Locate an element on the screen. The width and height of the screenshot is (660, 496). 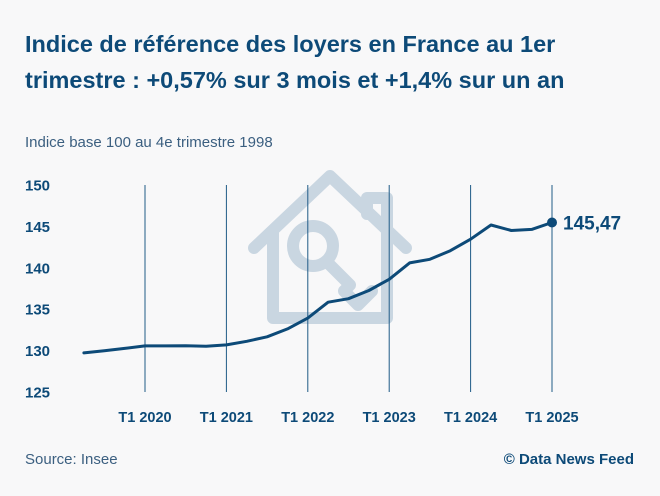
source-note: Source: Insee is located at coordinates (71, 459).